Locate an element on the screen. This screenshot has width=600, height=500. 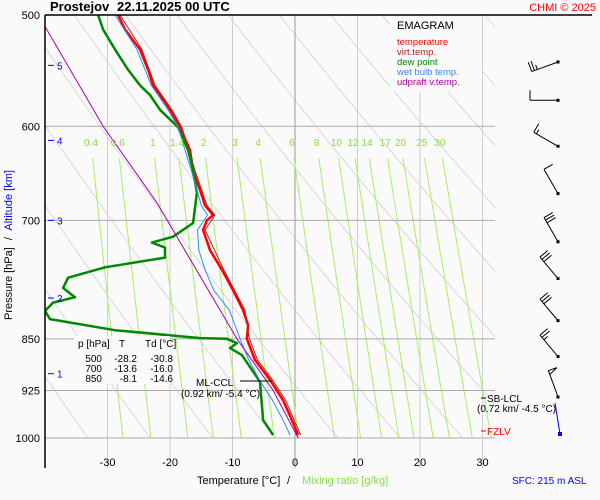
mixing-ratio-label: 10 is located at coordinates (337, 143).